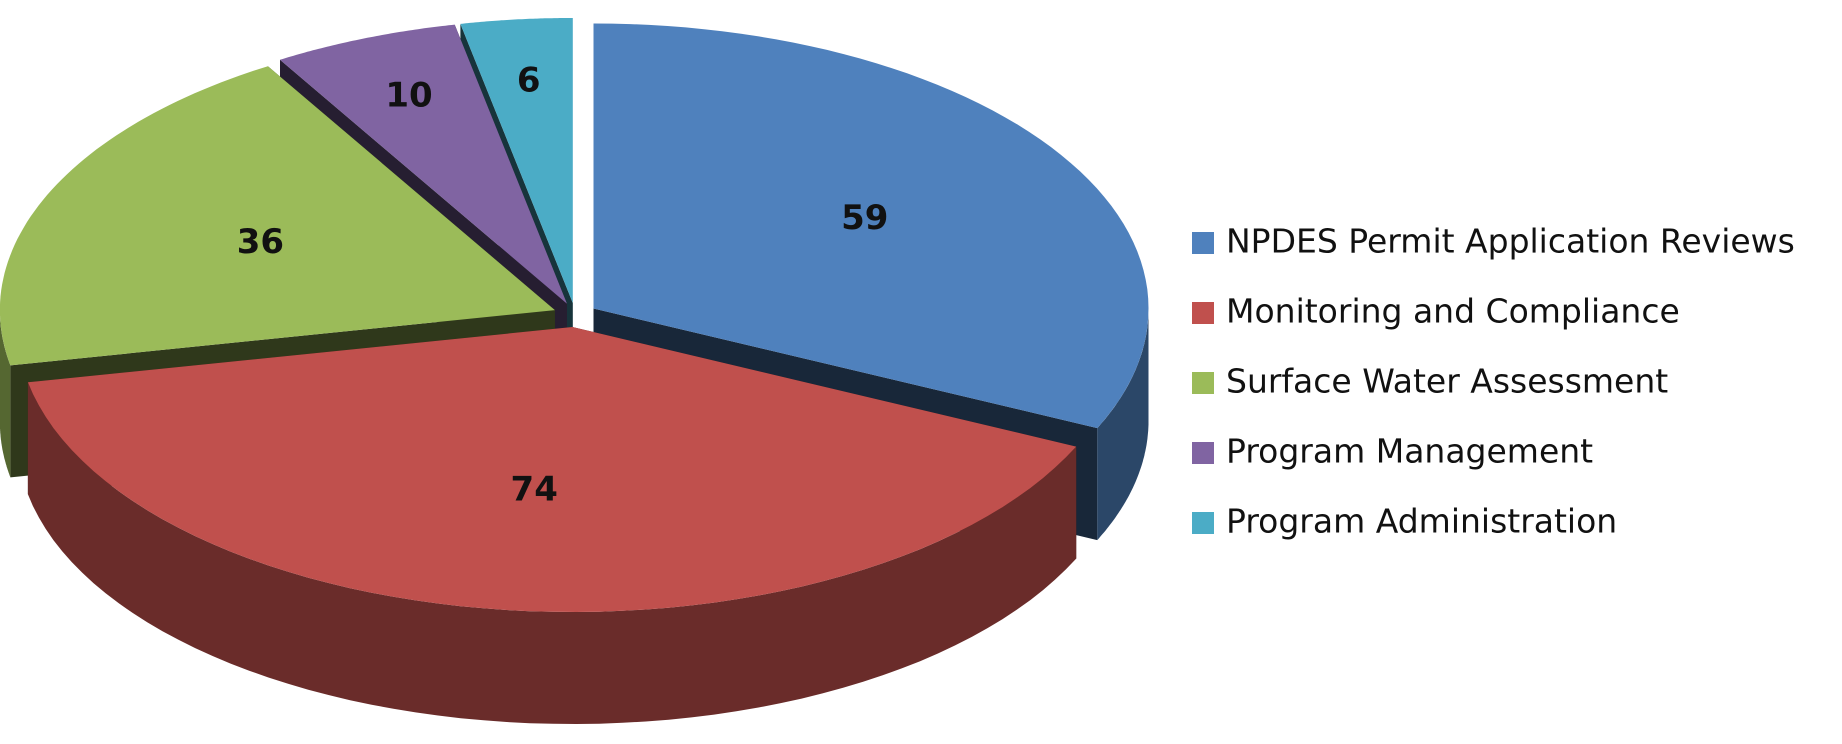 Image resolution: width=1842 pixels, height=744 pixels. Describe the element at coordinates (864, 218) in the screenshot. I see `data-label: 59` at that location.